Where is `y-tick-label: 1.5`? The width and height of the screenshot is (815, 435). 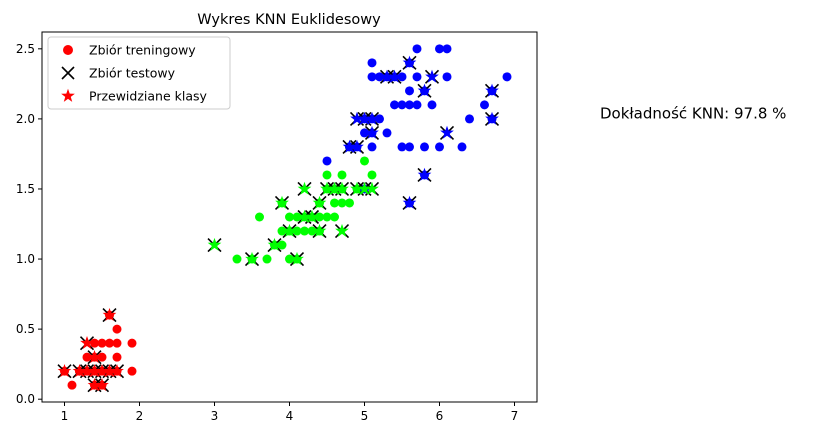
y-tick-label: 1.5 is located at coordinates (25, 189).